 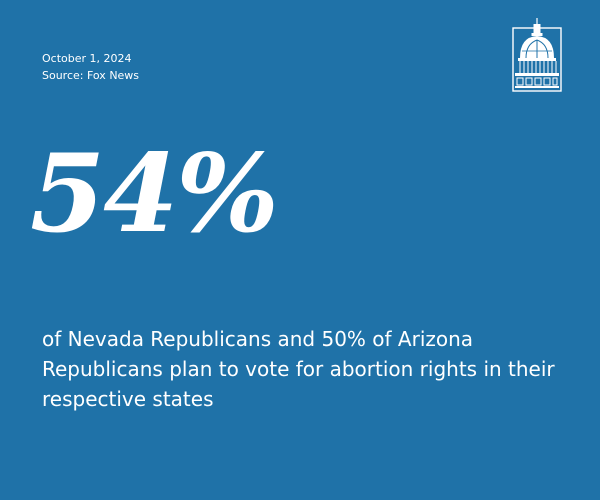 I want to click on source-label: Source: Fox News, so click(x=91, y=75).